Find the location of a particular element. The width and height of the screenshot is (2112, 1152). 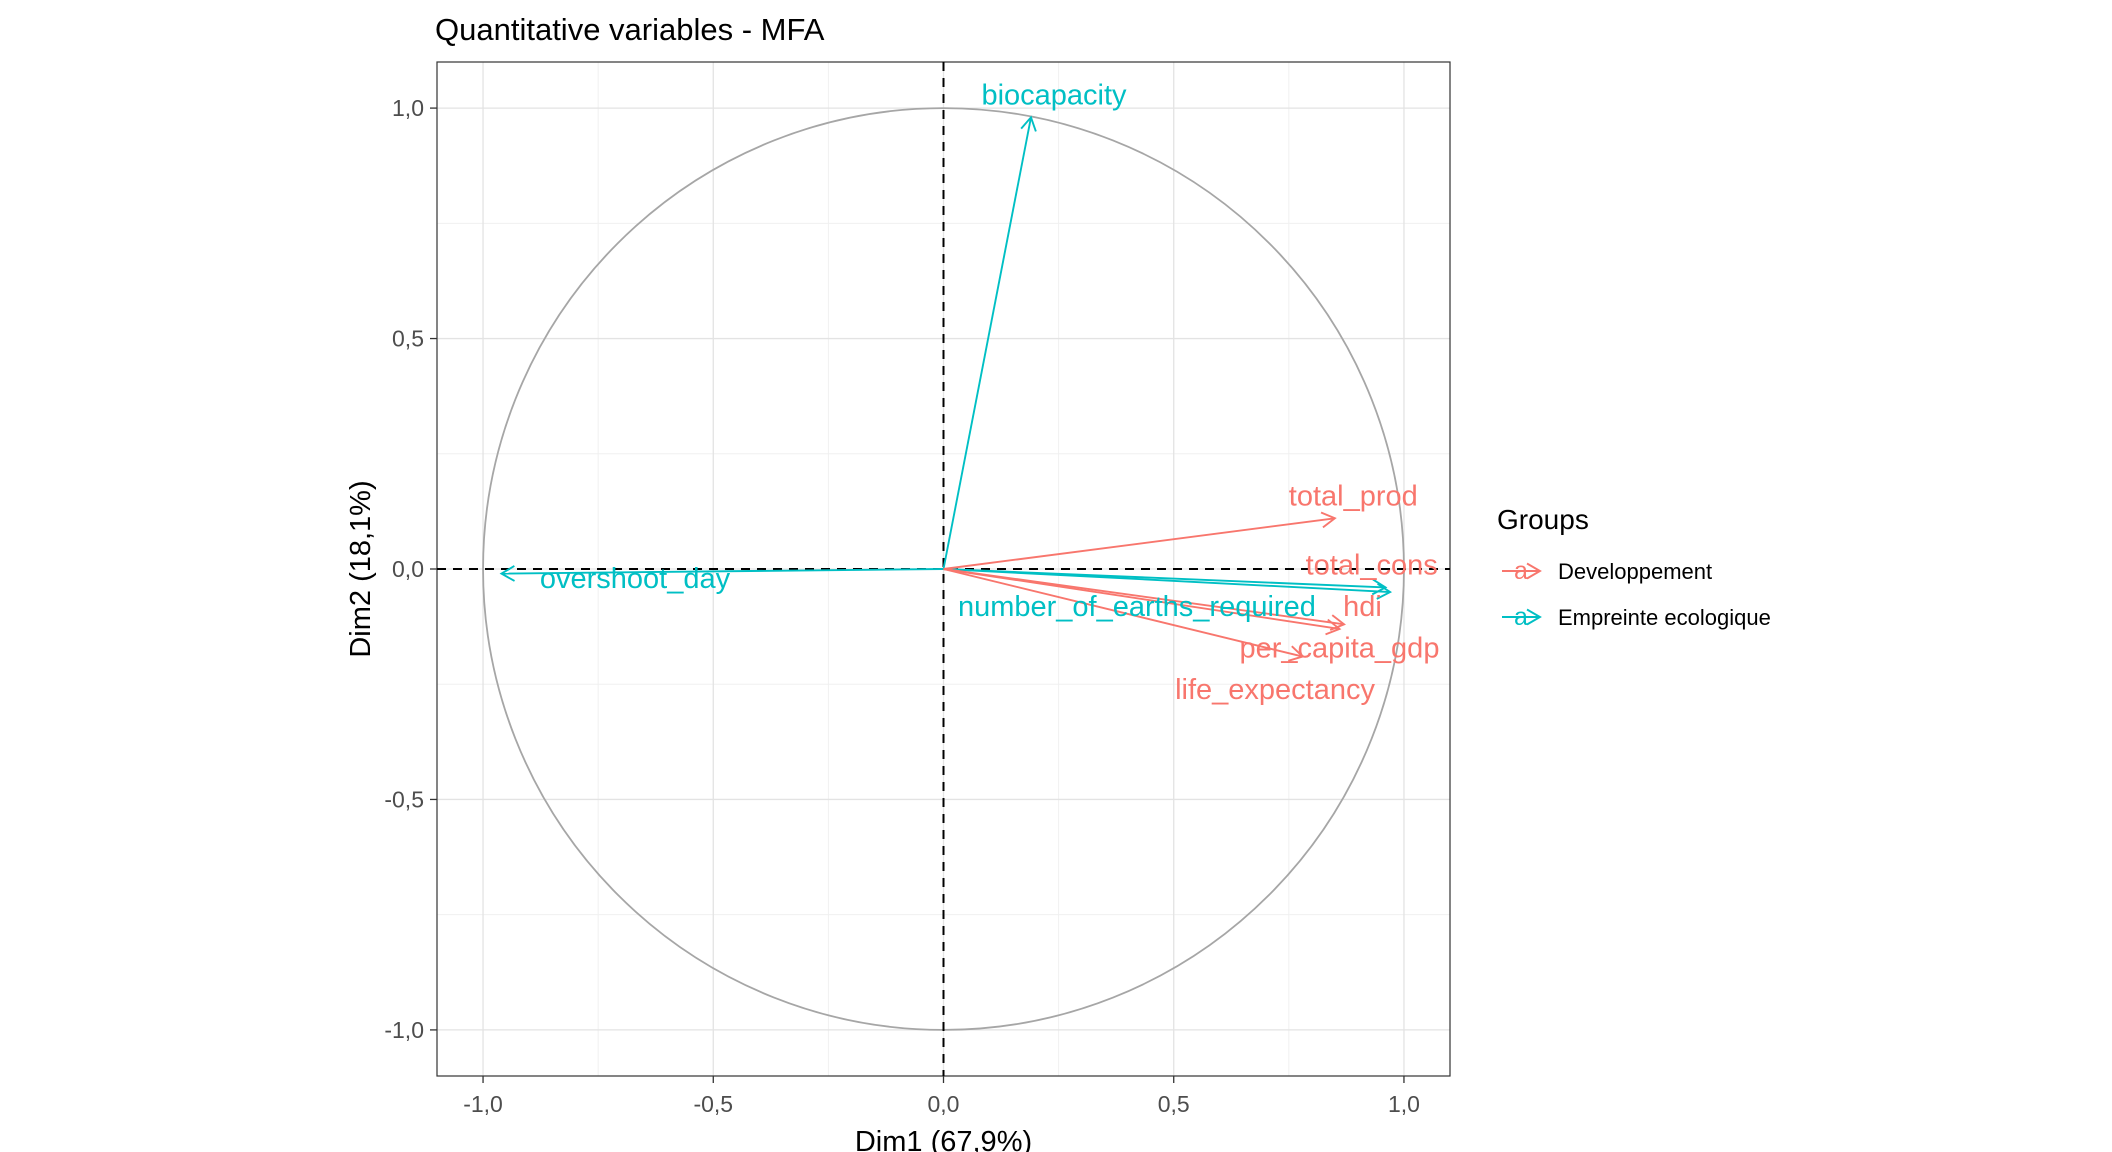

arrow-biocapacity is located at coordinates (989, 342).